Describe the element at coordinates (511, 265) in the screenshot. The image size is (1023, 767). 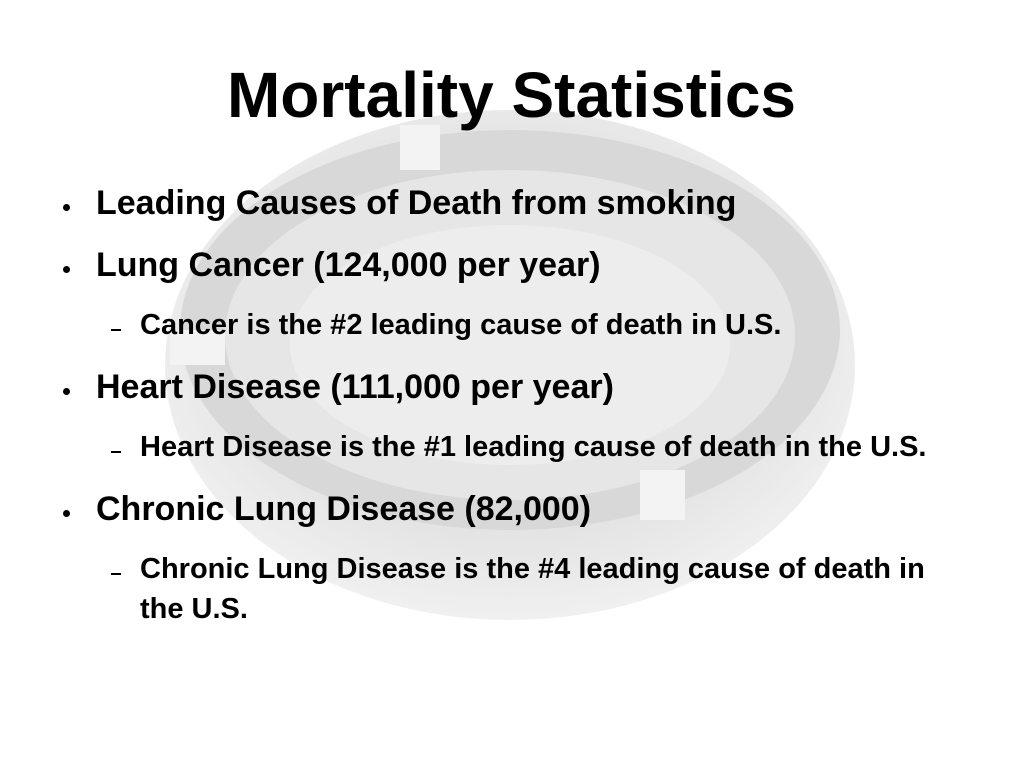
I see `bullet-item: Lung Cancer (124,000 per year)` at that location.